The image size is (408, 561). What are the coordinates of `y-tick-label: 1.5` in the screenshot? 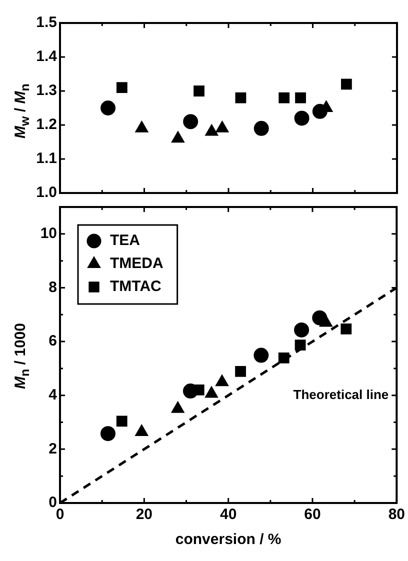 It's located at (46, 23).